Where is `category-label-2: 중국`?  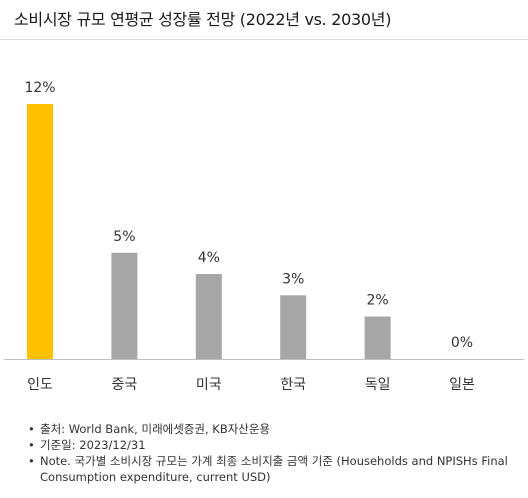 category-label-2: 중국 is located at coordinates (125, 385).